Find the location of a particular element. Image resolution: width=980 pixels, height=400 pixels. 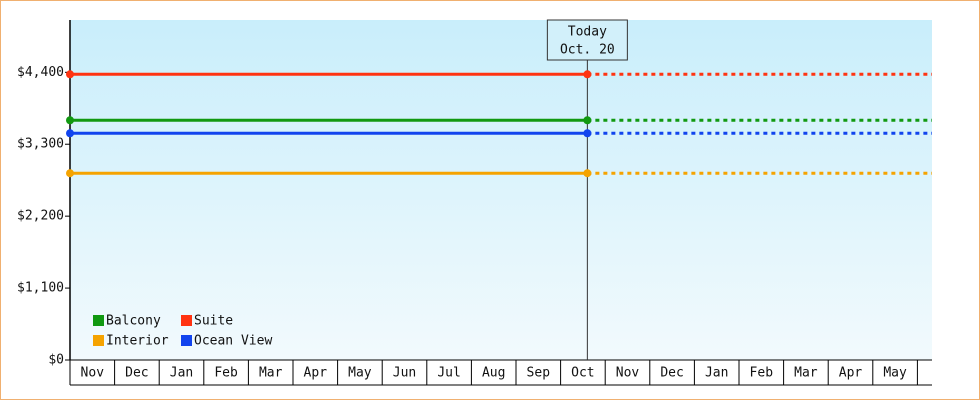

legend-label: Ocean View is located at coordinates (233, 341).